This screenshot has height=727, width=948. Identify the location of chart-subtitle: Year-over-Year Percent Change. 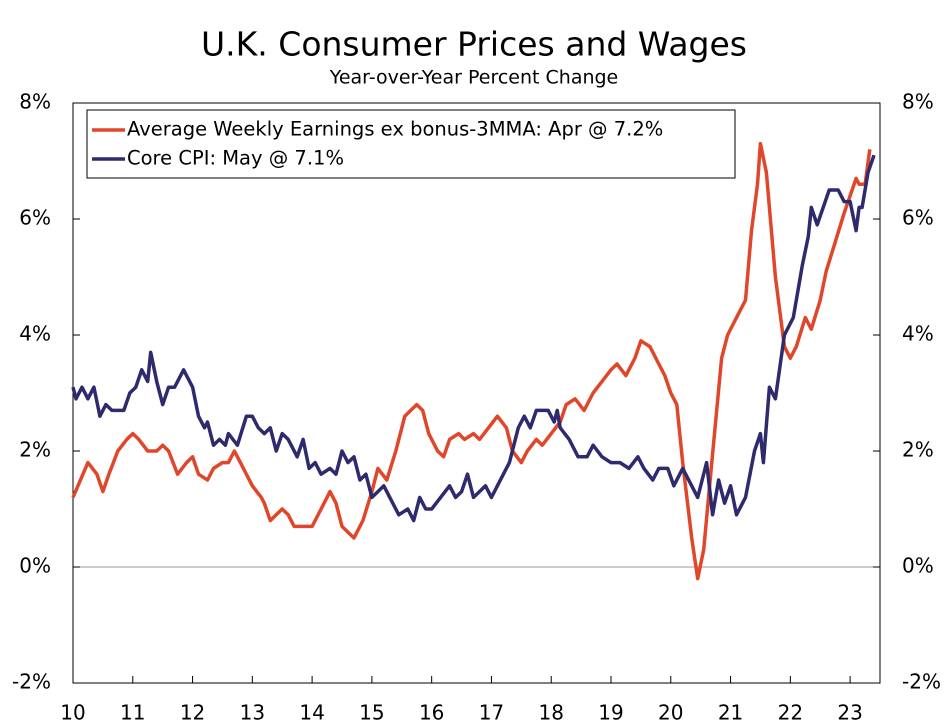
(474, 78).